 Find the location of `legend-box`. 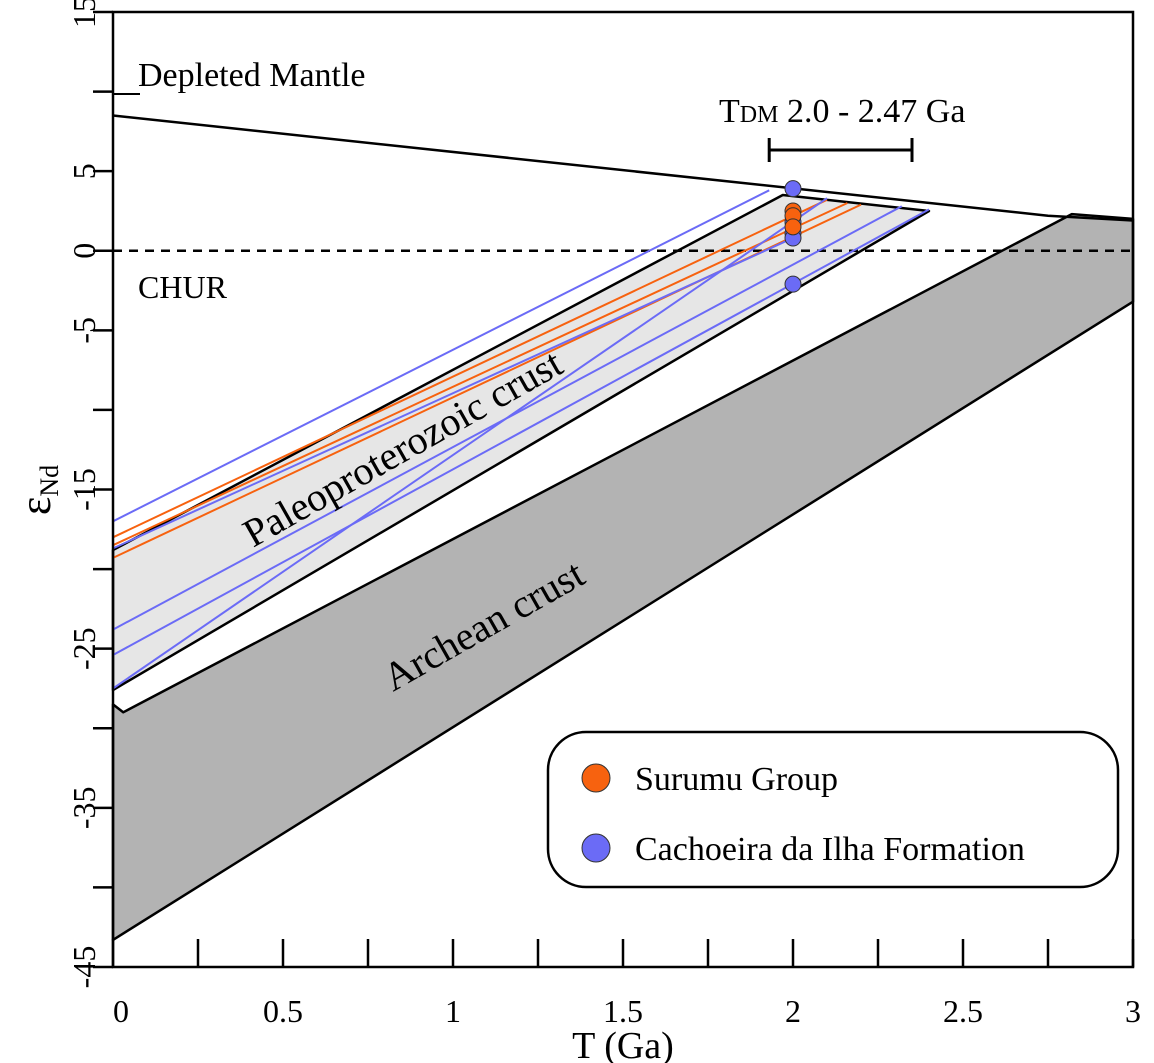

legend-box is located at coordinates (833, 809).